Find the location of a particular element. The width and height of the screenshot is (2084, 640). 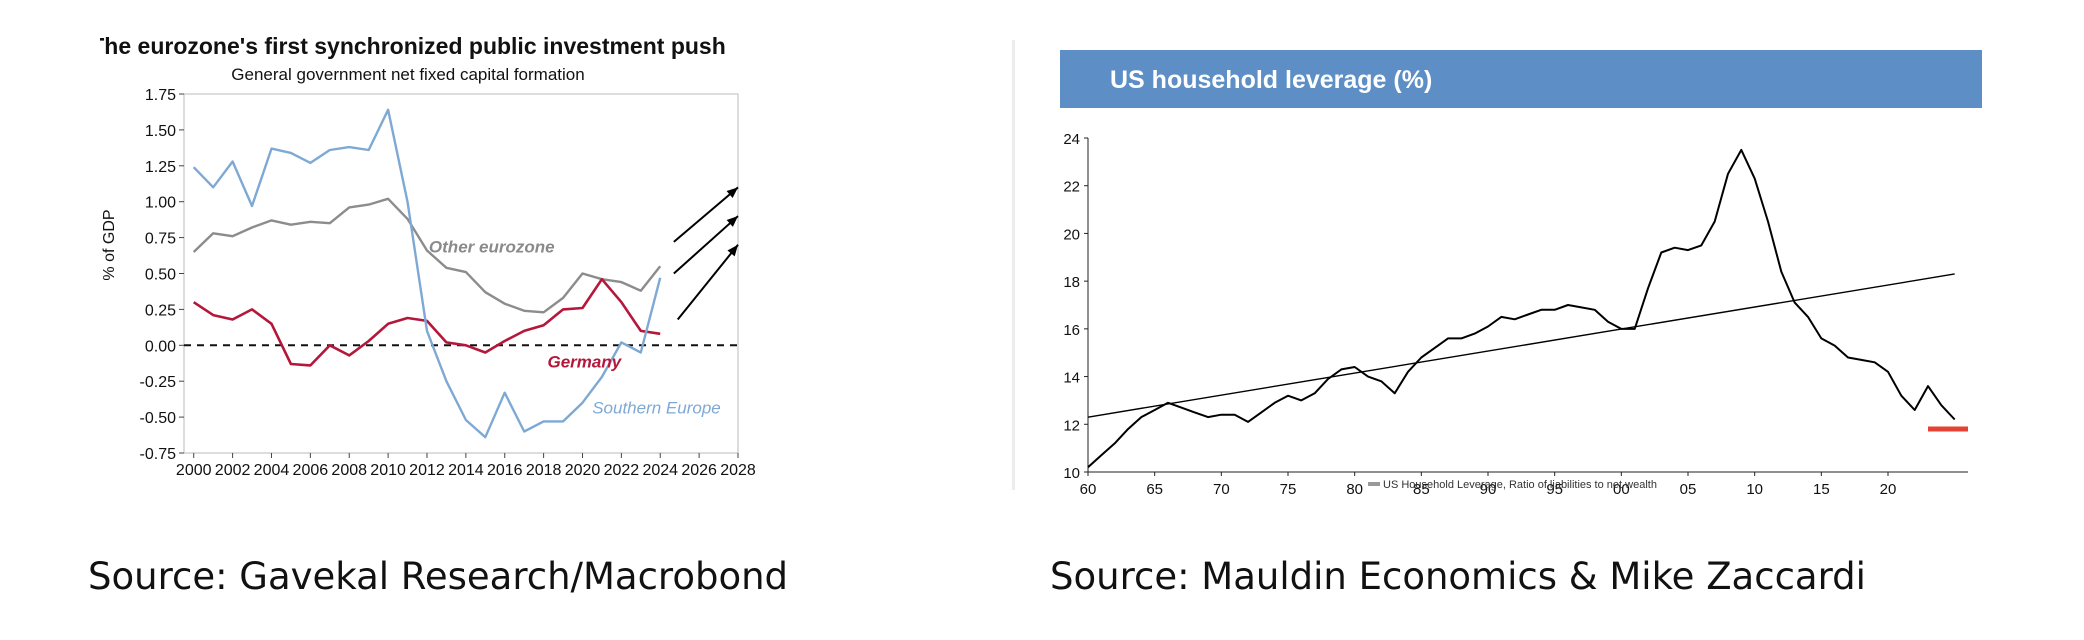

source-left: Source: Gavekal Research/Macrobond is located at coordinates (438, 576).